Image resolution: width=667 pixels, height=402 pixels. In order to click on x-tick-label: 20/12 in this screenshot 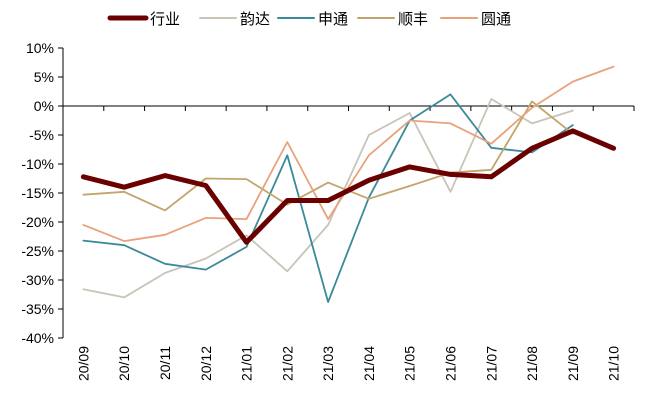, I will do `click(206, 363)`.